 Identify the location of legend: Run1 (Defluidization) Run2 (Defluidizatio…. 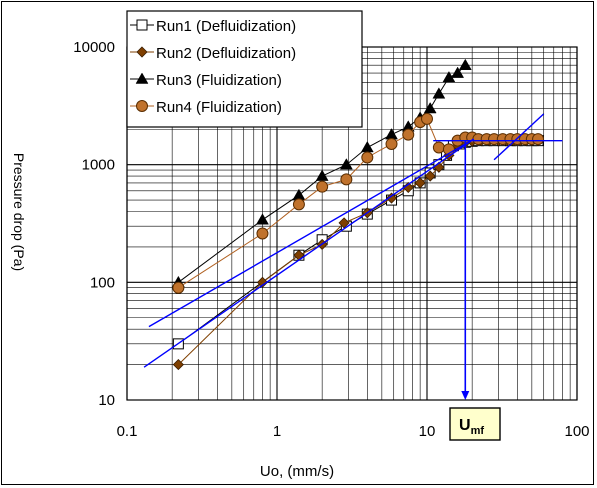
(244, 69).